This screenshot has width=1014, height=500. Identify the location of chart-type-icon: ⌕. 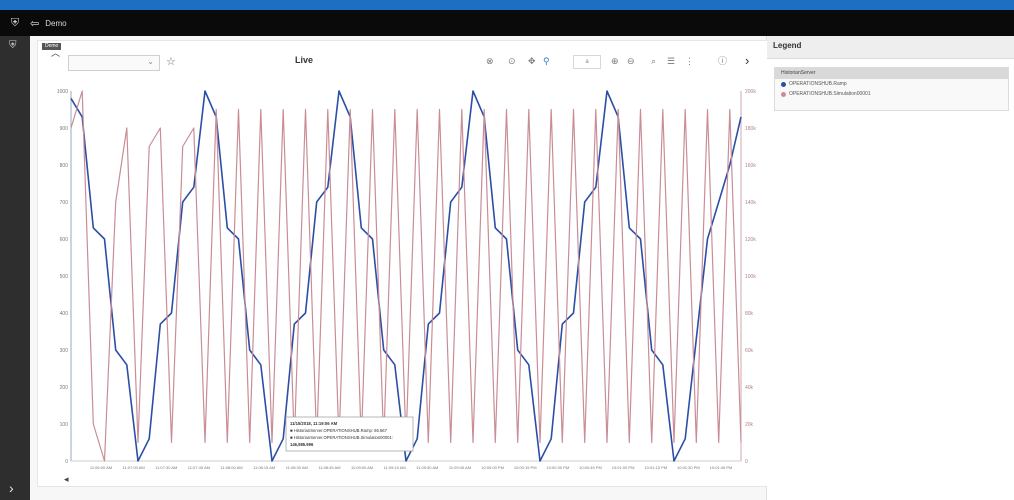
(654, 61).